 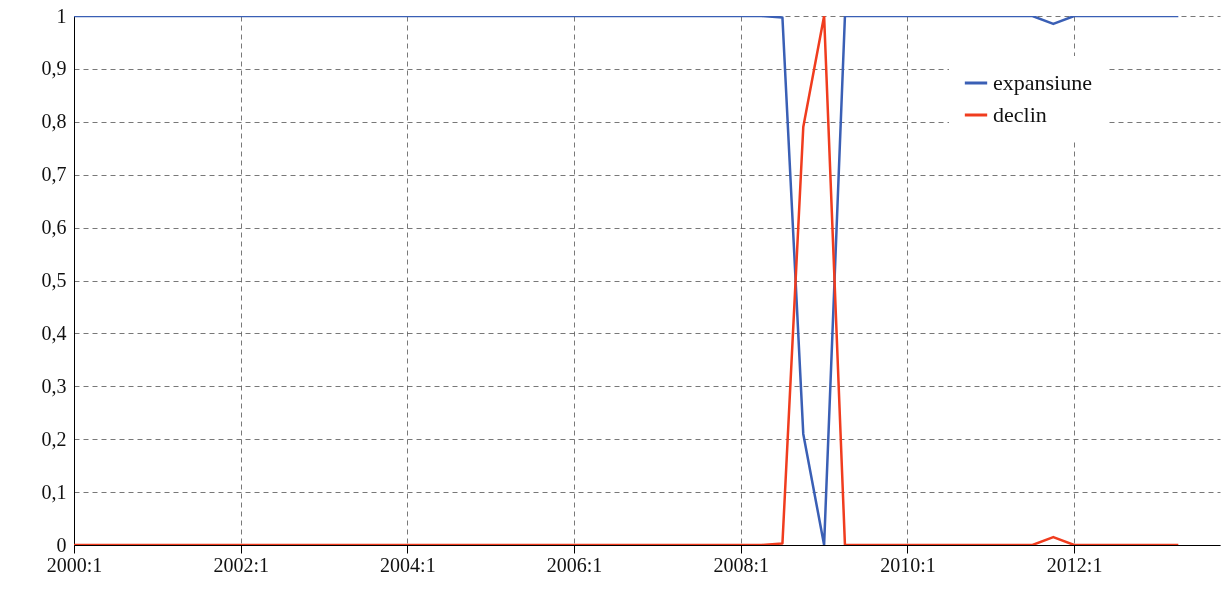 What do you see at coordinates (54, 438) in the screenshot?
I see `y-tick-label: 0,2` at bounding box center [54, 438].